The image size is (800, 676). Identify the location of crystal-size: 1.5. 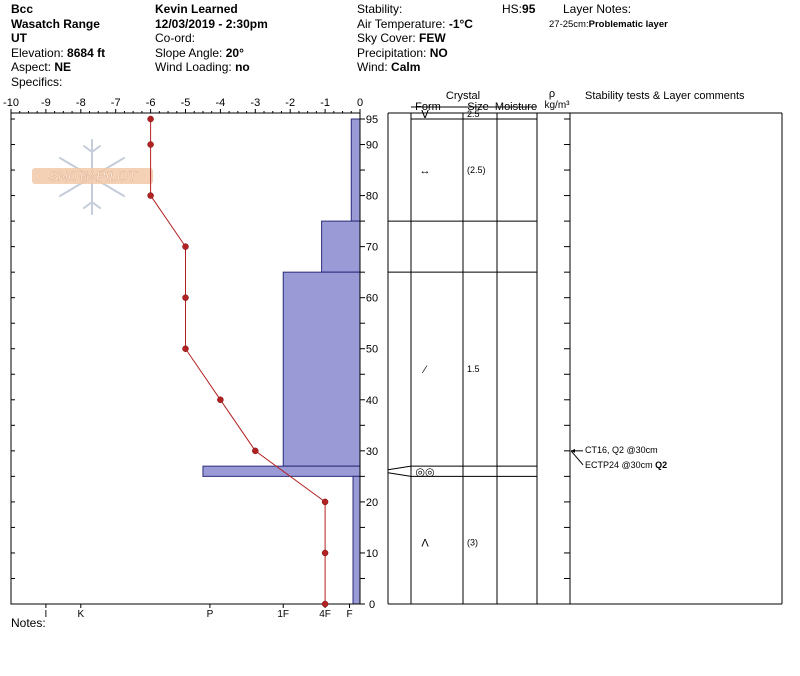
(473, 369).